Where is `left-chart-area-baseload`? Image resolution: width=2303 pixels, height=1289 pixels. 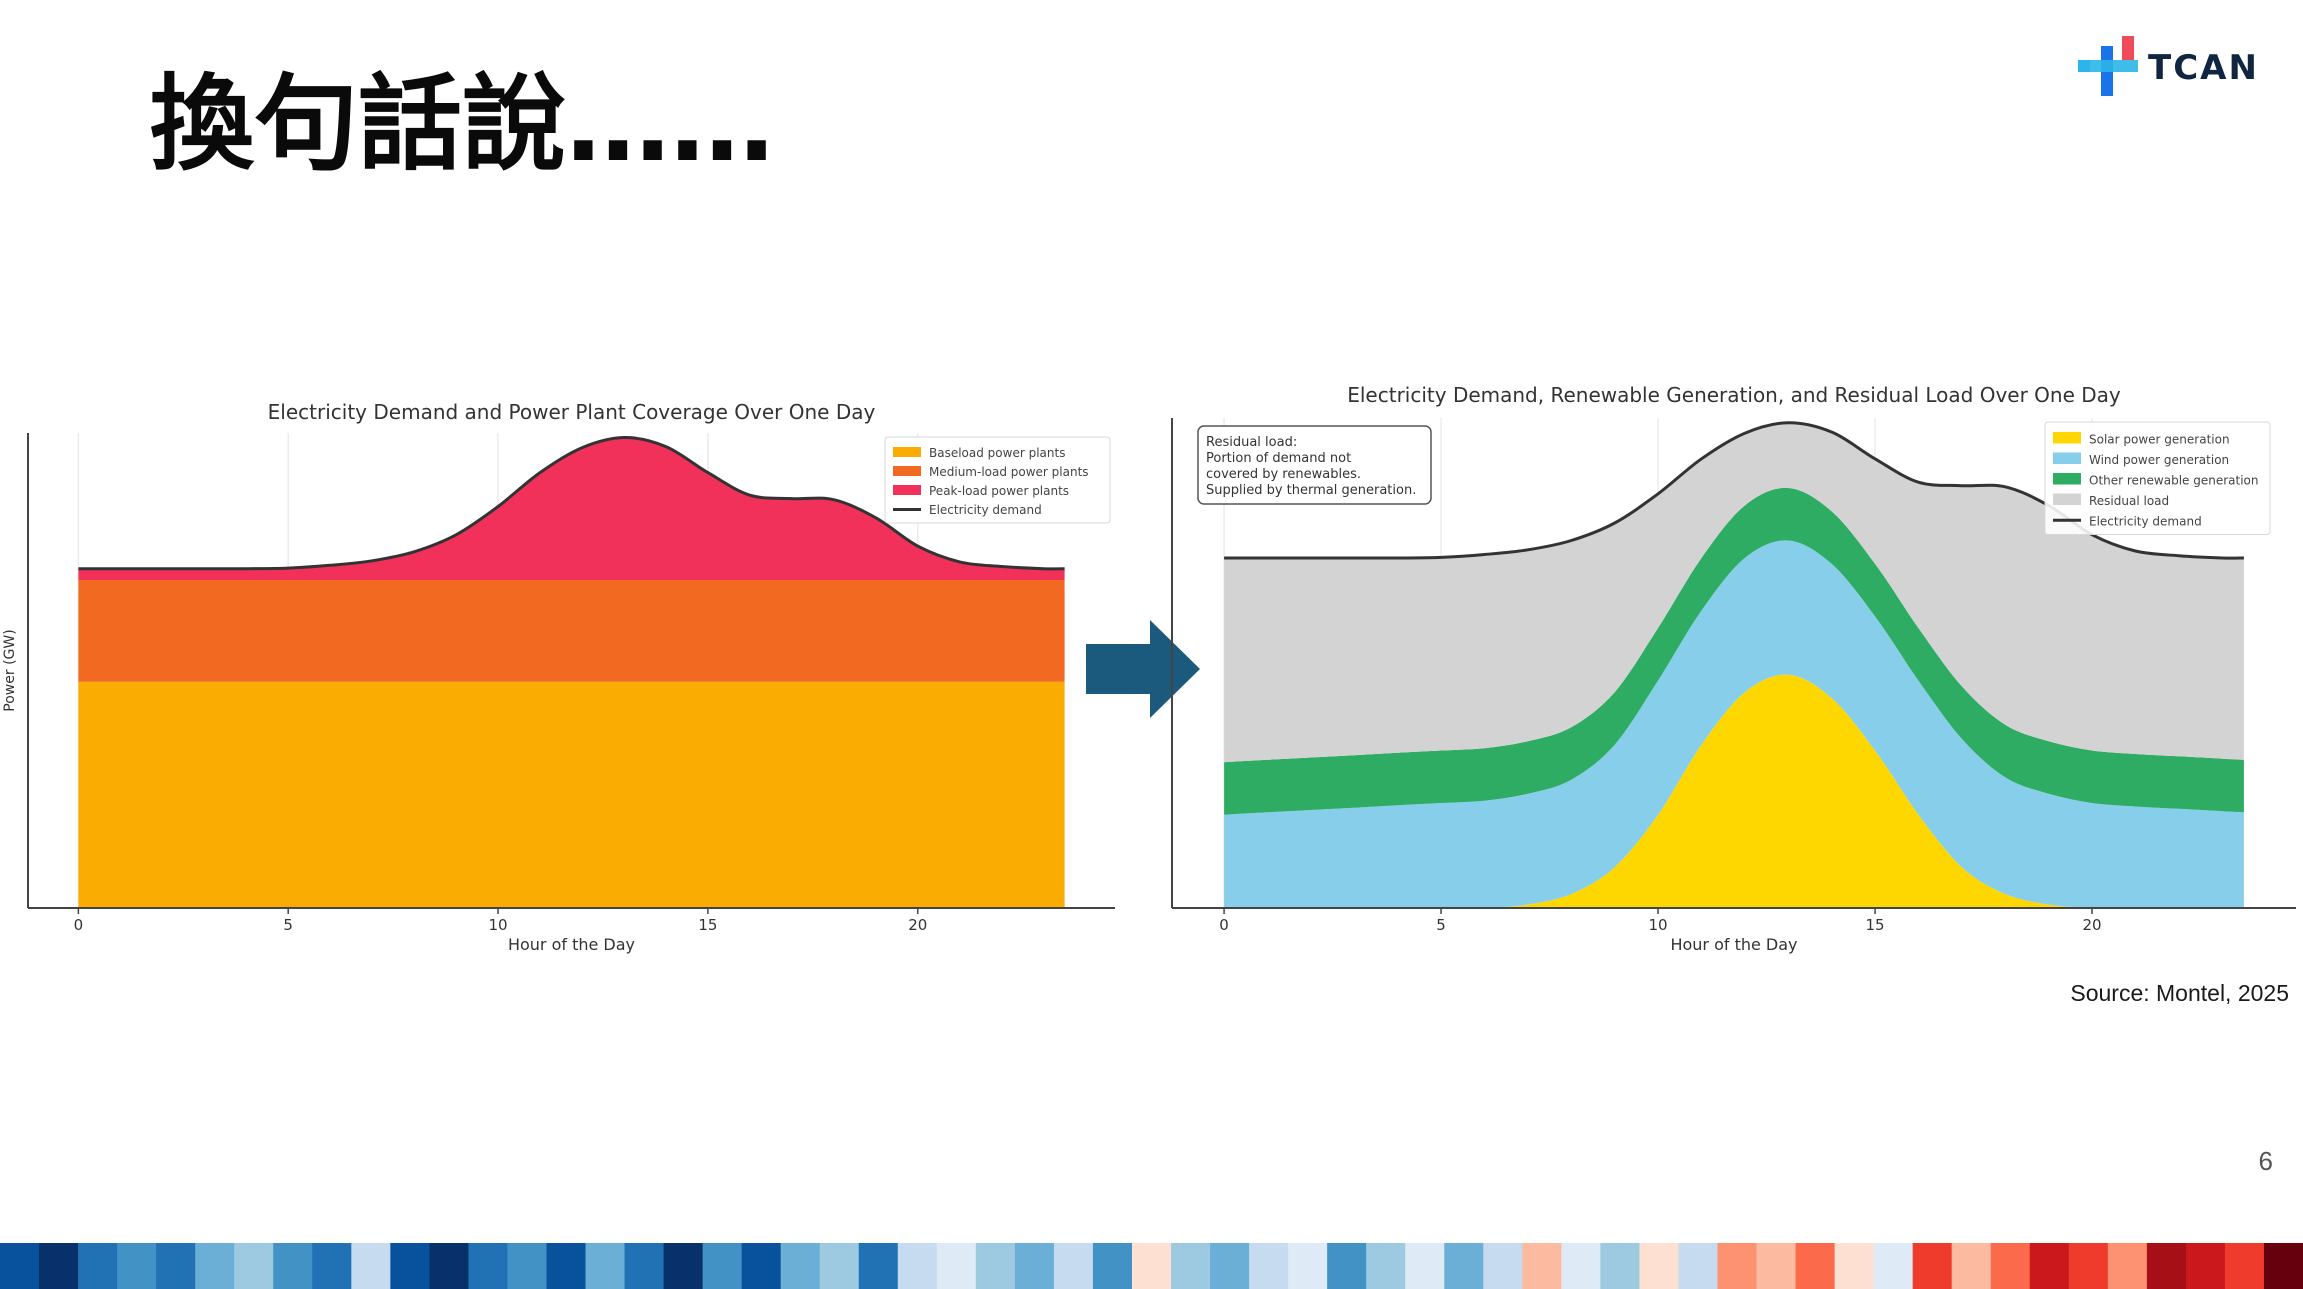
left-chart-area-baseload is located at coordinates (571, 794).